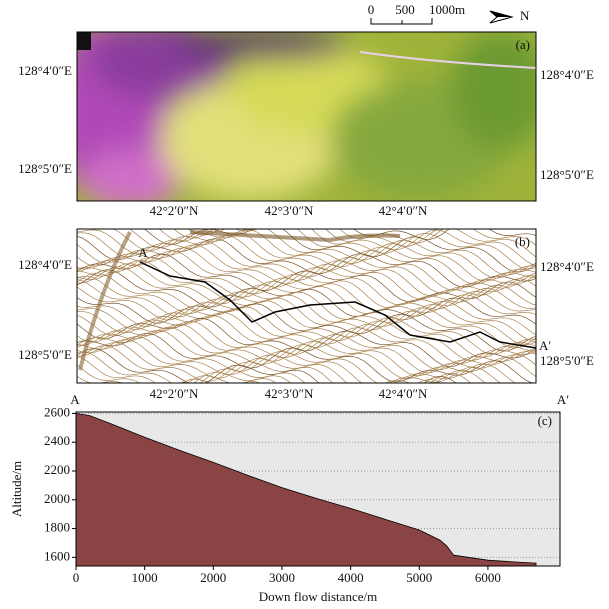 This screenshot has height=609, width=609. What do you see at coordinates (57, 527) in the screenshot?
I see `y-tick-label: 1800` at bounding box center [57, 527].